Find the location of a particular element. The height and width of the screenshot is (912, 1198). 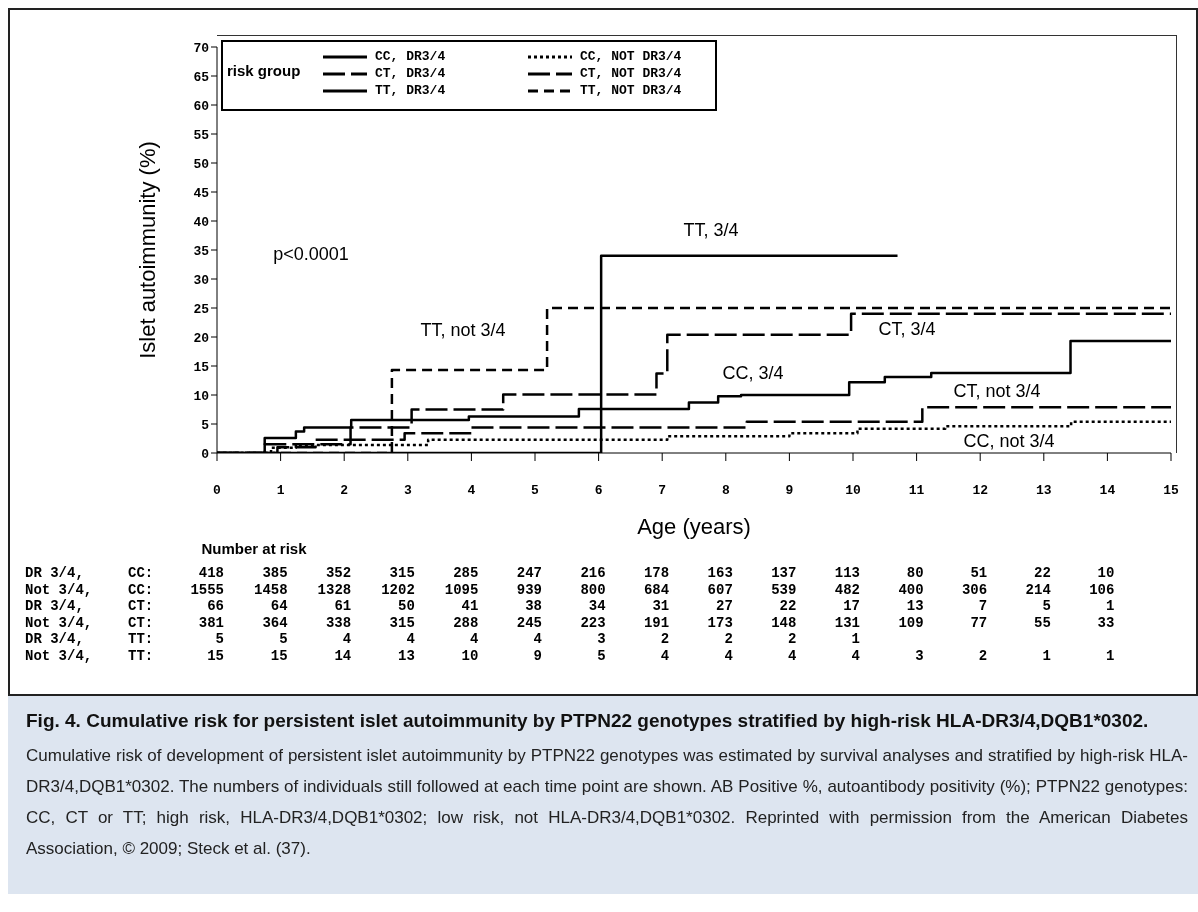

x-tick-label: 6 is located at coordinates (598, 491).